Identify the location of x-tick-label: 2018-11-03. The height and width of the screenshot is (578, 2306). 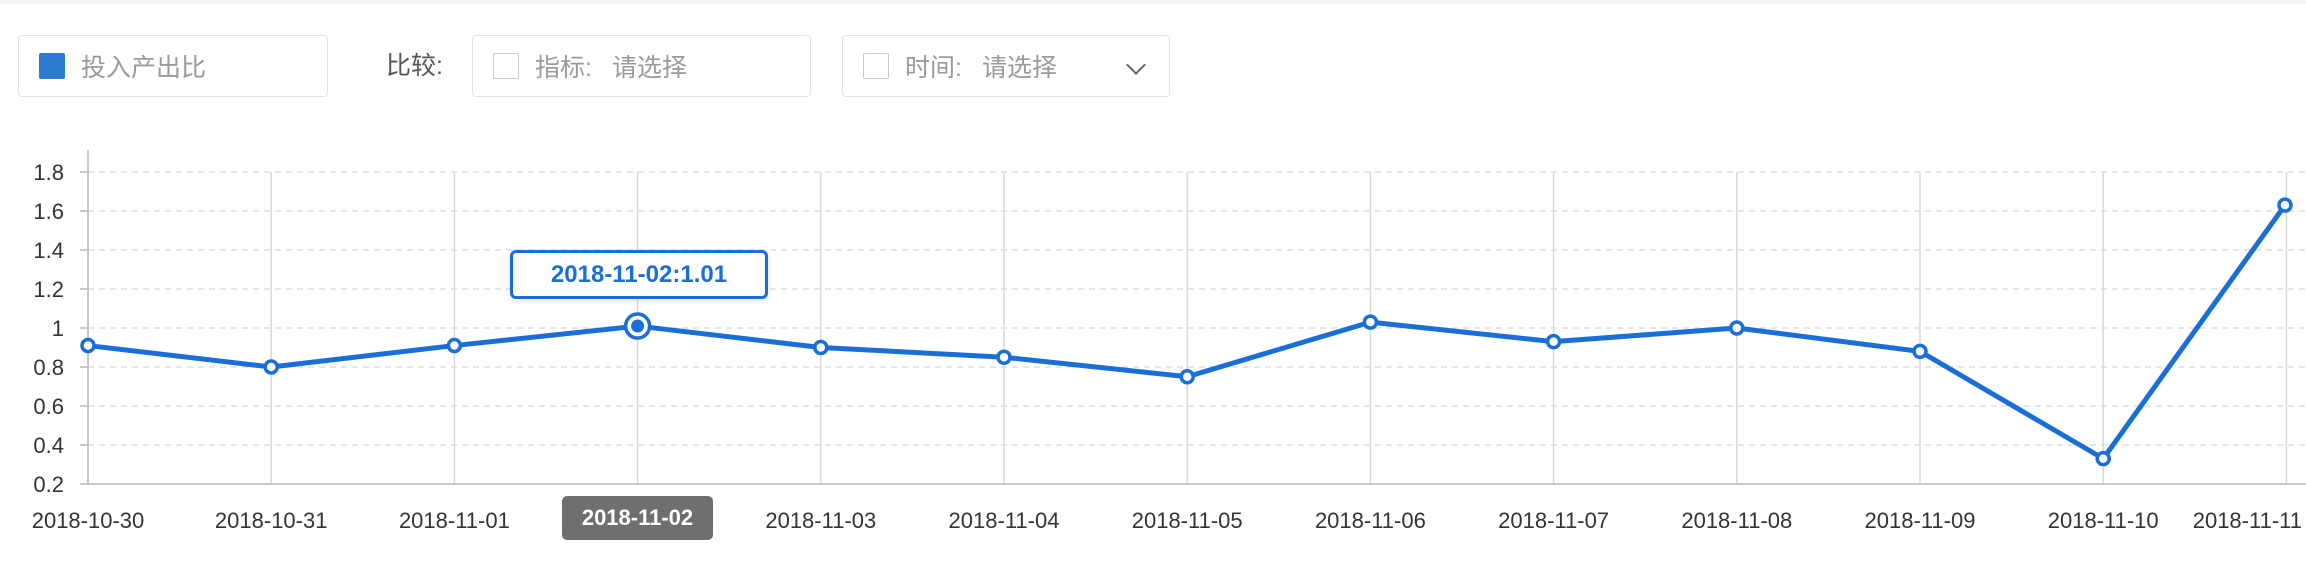
(820, 520).